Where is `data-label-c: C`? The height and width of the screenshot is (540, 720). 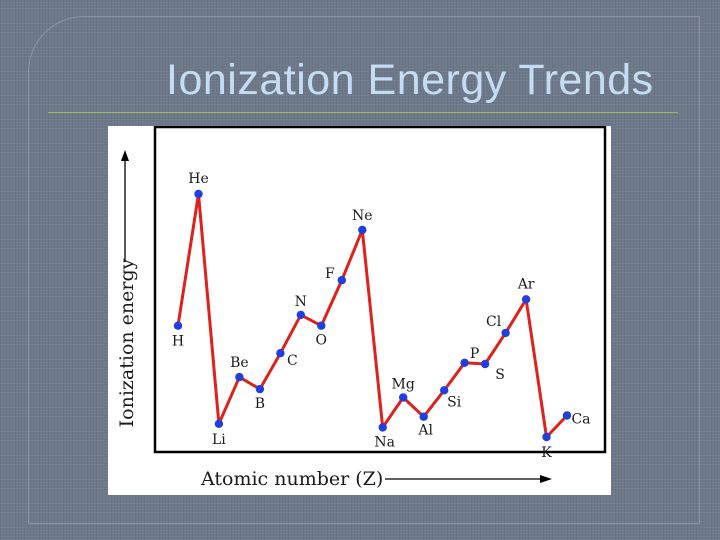
data-label-c: C is located at coordinates (292, 361).